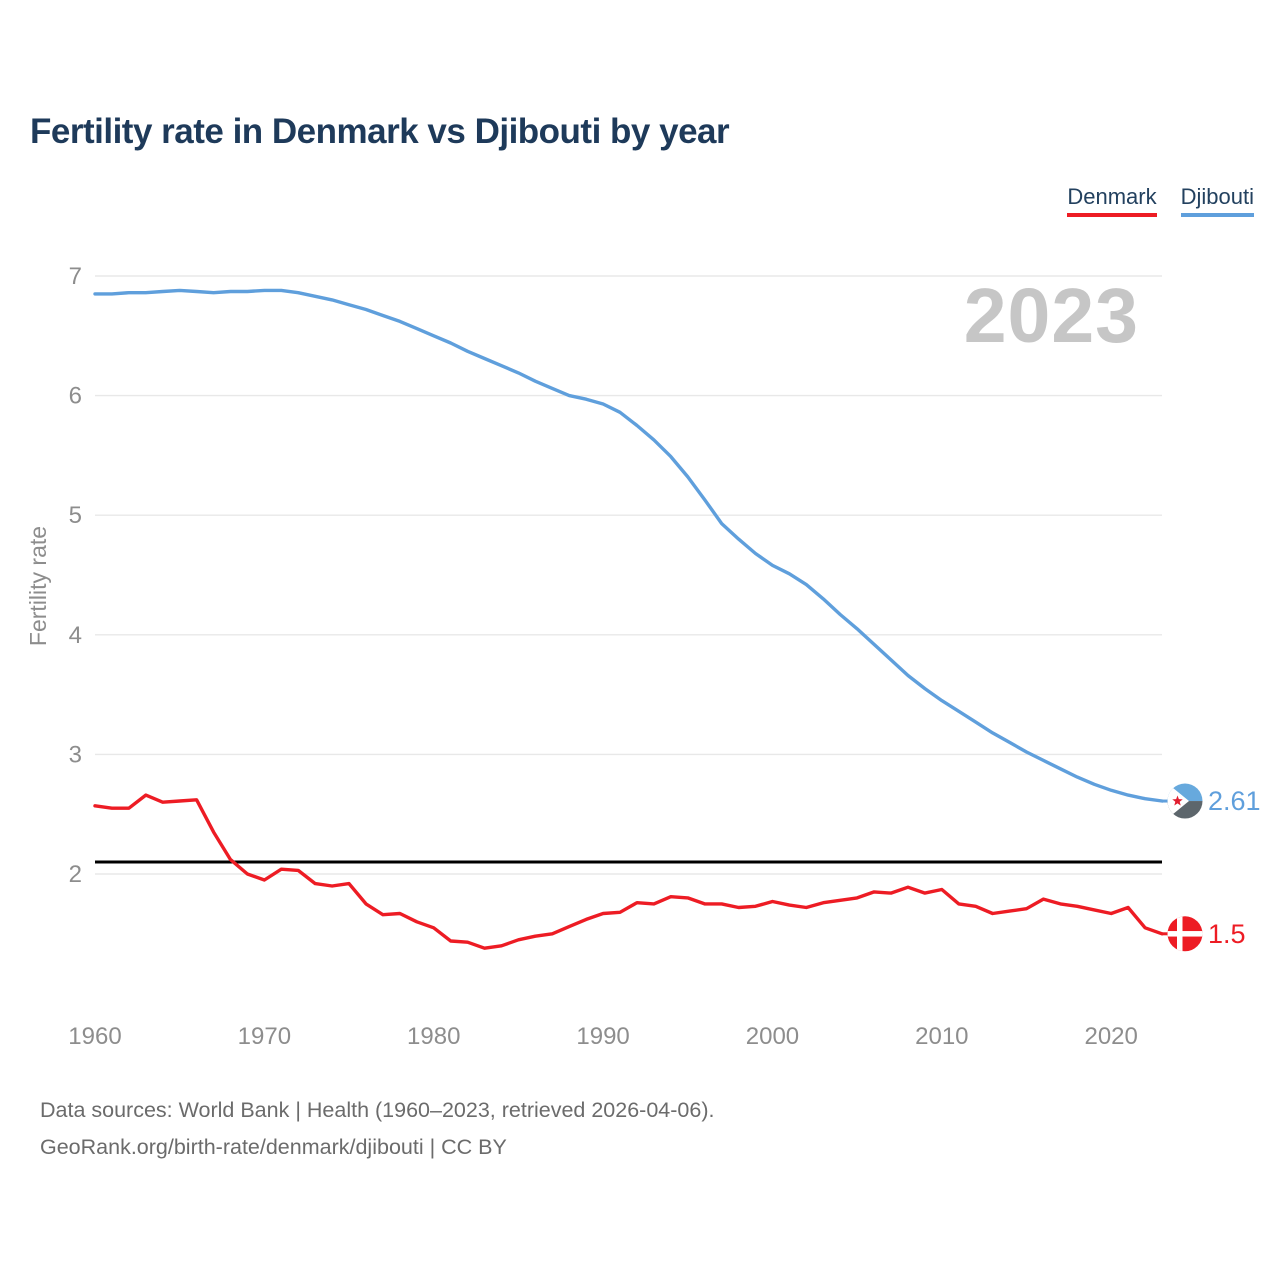 This screenshot has width=1280, height=1280. I want to click on djibouti-flag-icon, so click(1185, 801).